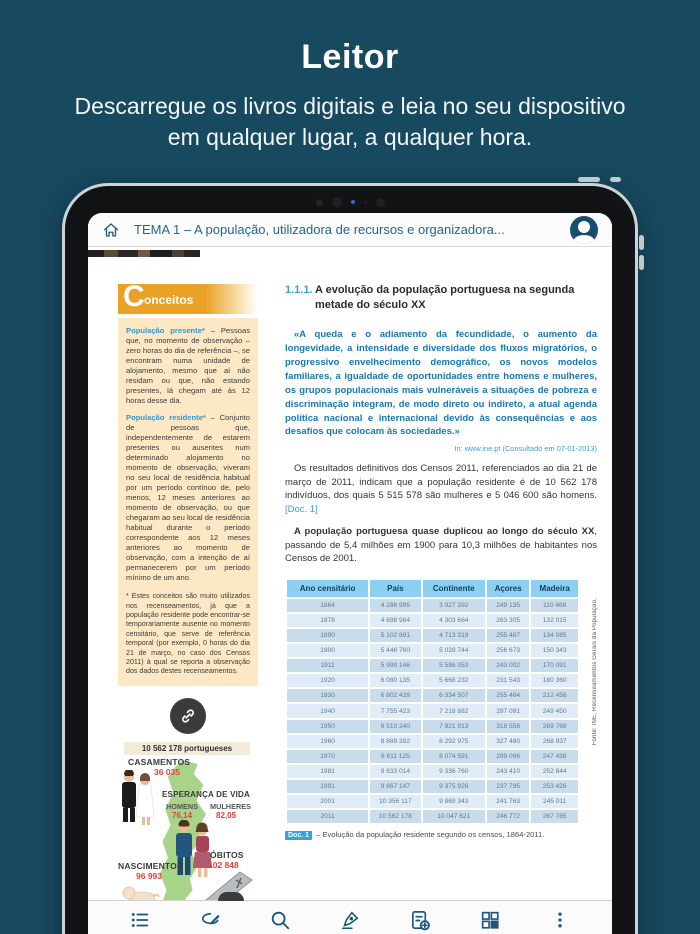  Describe the element at coordinates (328, 588) in the screenshot. I see `column-header: Ano censitário` at that location.